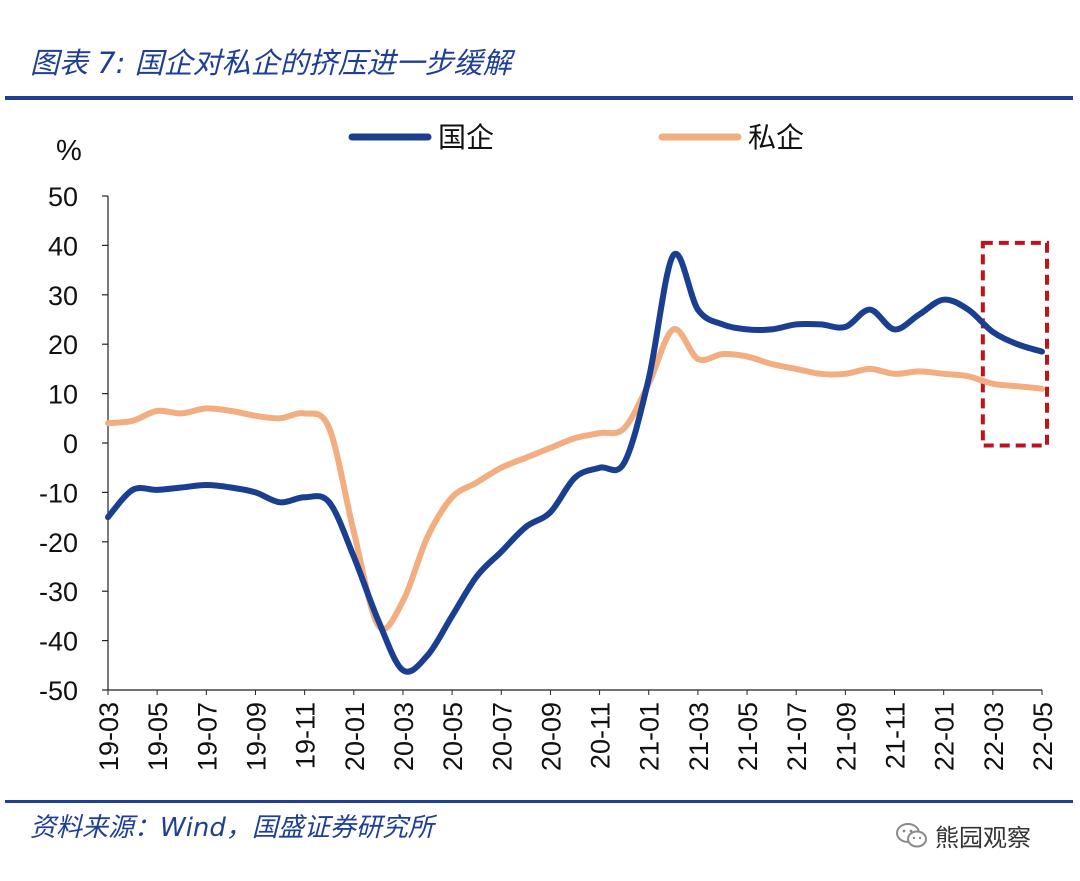 This screenshot has width=1080, height=881. What do you see at coordinates (453, 736) in the screenshot?
I see `x-tick-label: 20-05` at bounding box center [453, 736].